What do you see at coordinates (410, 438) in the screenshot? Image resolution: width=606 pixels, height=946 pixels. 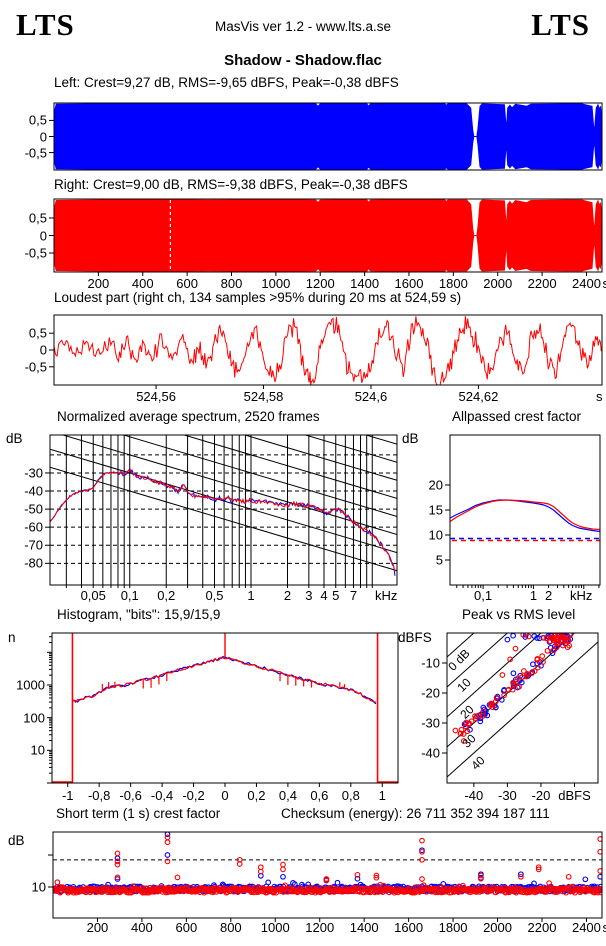 I see `allpass-ylabel: dB` at bounding box center [410, 438].